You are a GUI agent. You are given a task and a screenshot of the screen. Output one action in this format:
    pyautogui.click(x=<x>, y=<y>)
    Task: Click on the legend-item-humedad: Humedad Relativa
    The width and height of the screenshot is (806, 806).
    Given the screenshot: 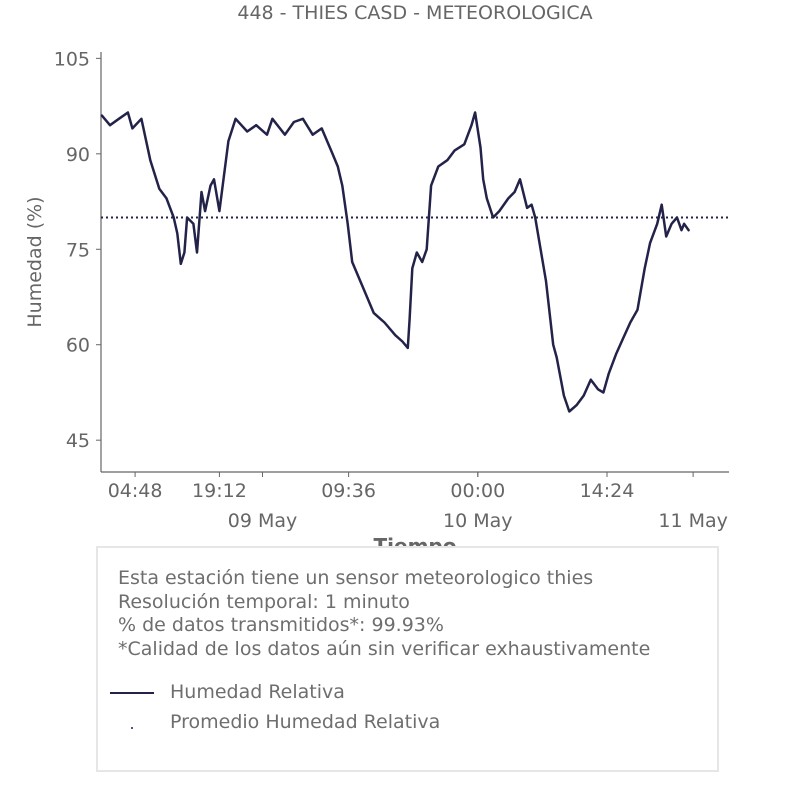 What is the action you would take?
    pyautogui.click(x=227, y=693)
    